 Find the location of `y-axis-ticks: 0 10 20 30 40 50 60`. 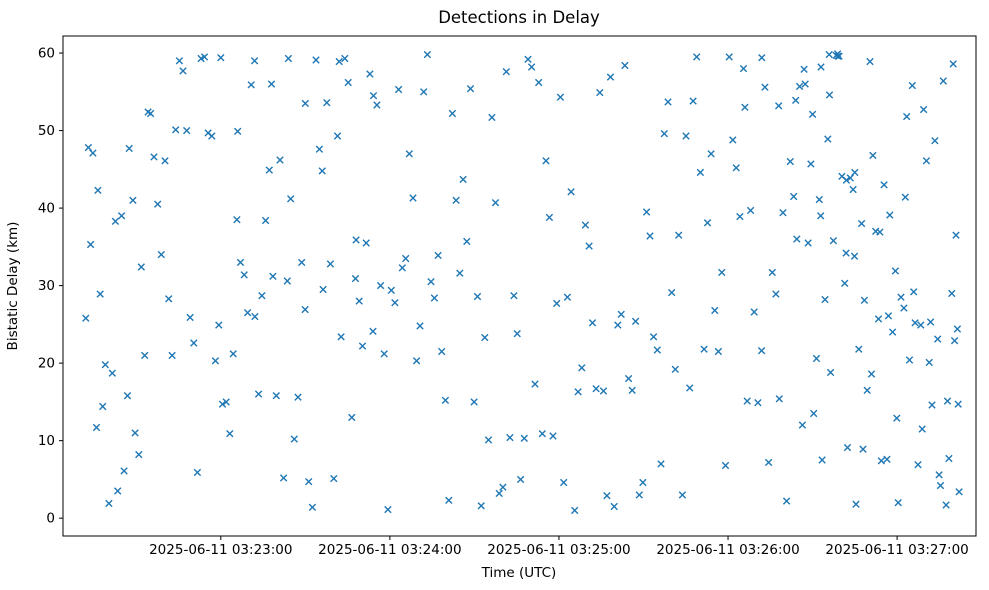

y-axis-ticks: 0 10 20 30 40 50 60 is located at coordinates (50, 286).